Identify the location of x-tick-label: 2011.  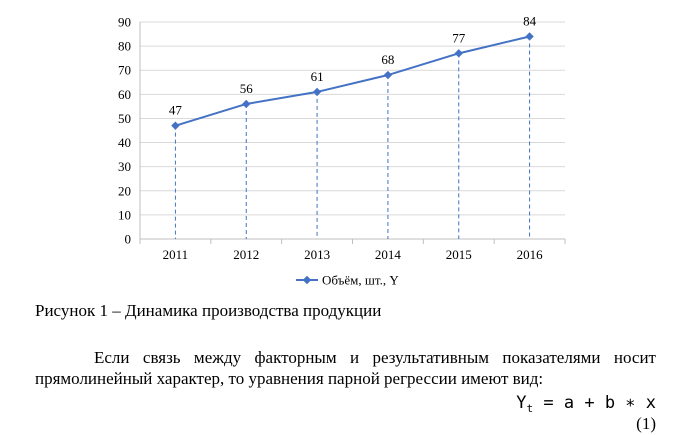
(176, 254).